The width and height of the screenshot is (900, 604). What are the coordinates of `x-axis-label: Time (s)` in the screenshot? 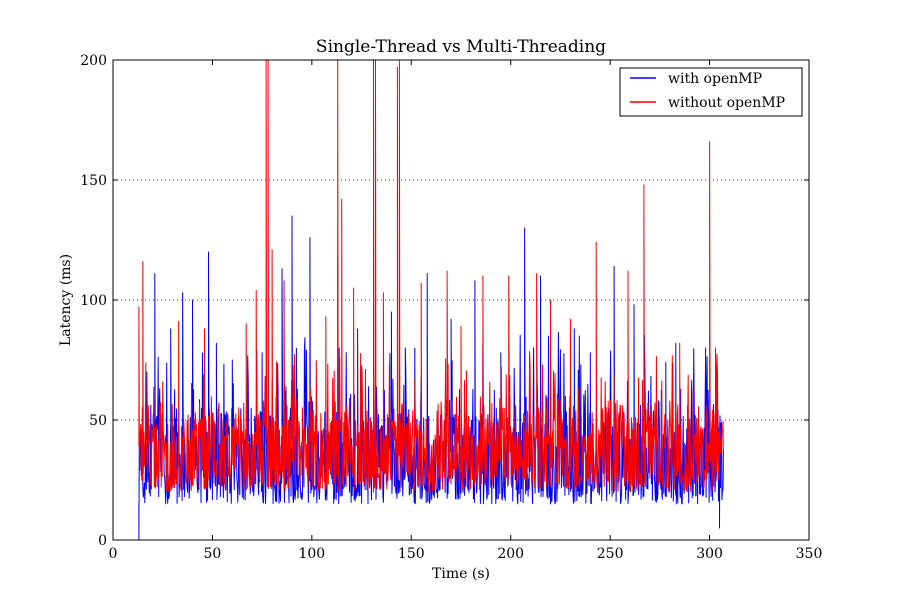 It's located at (461, 574).